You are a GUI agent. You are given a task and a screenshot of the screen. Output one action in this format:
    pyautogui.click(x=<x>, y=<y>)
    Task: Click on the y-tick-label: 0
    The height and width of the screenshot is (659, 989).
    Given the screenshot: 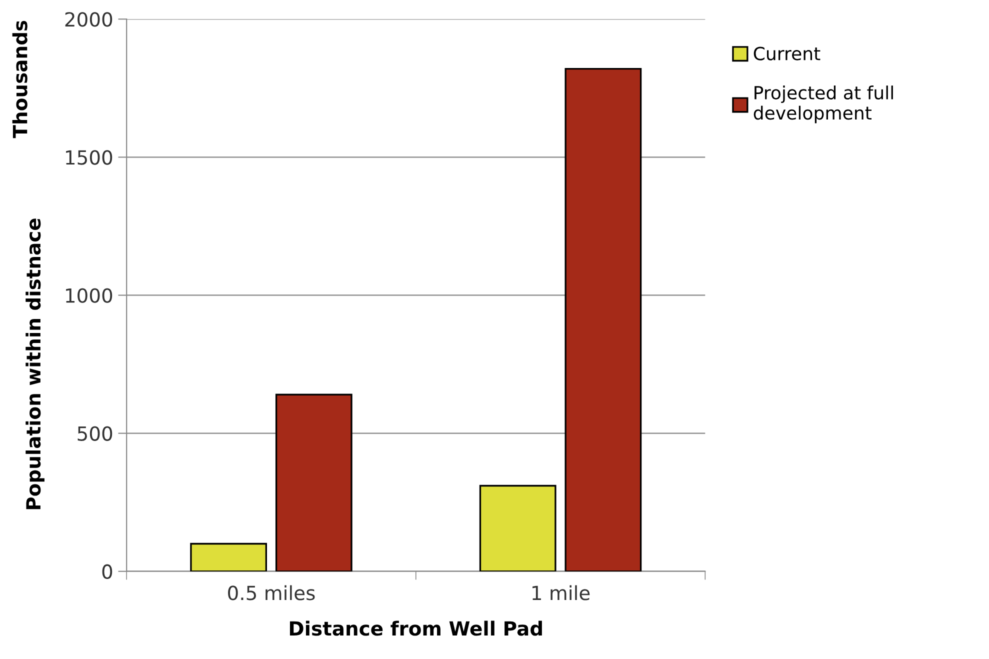 What is the action you would take?
    pyautogui.click(x=107, y=572)
    